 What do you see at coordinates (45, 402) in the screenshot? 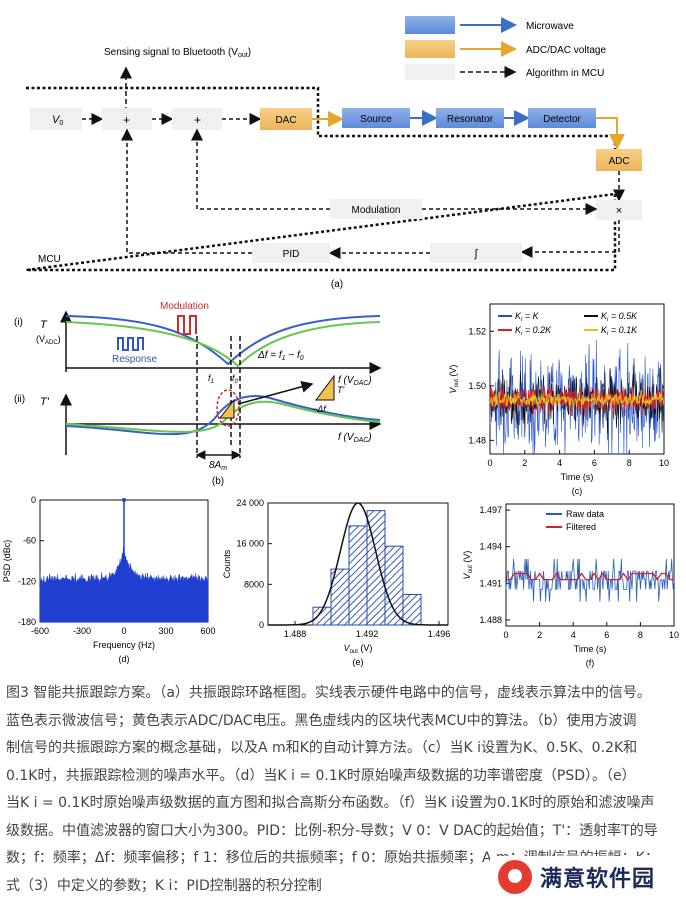
I see `b-Tprime-label: T'` at bounding box center [45, 402].